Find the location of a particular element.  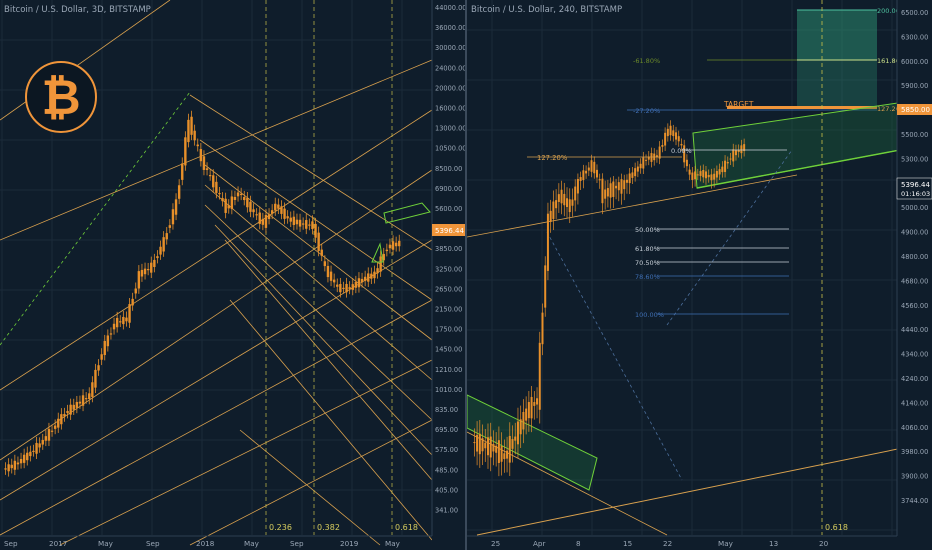

right-target-label: TARGET is located at coordinates (738, 104).